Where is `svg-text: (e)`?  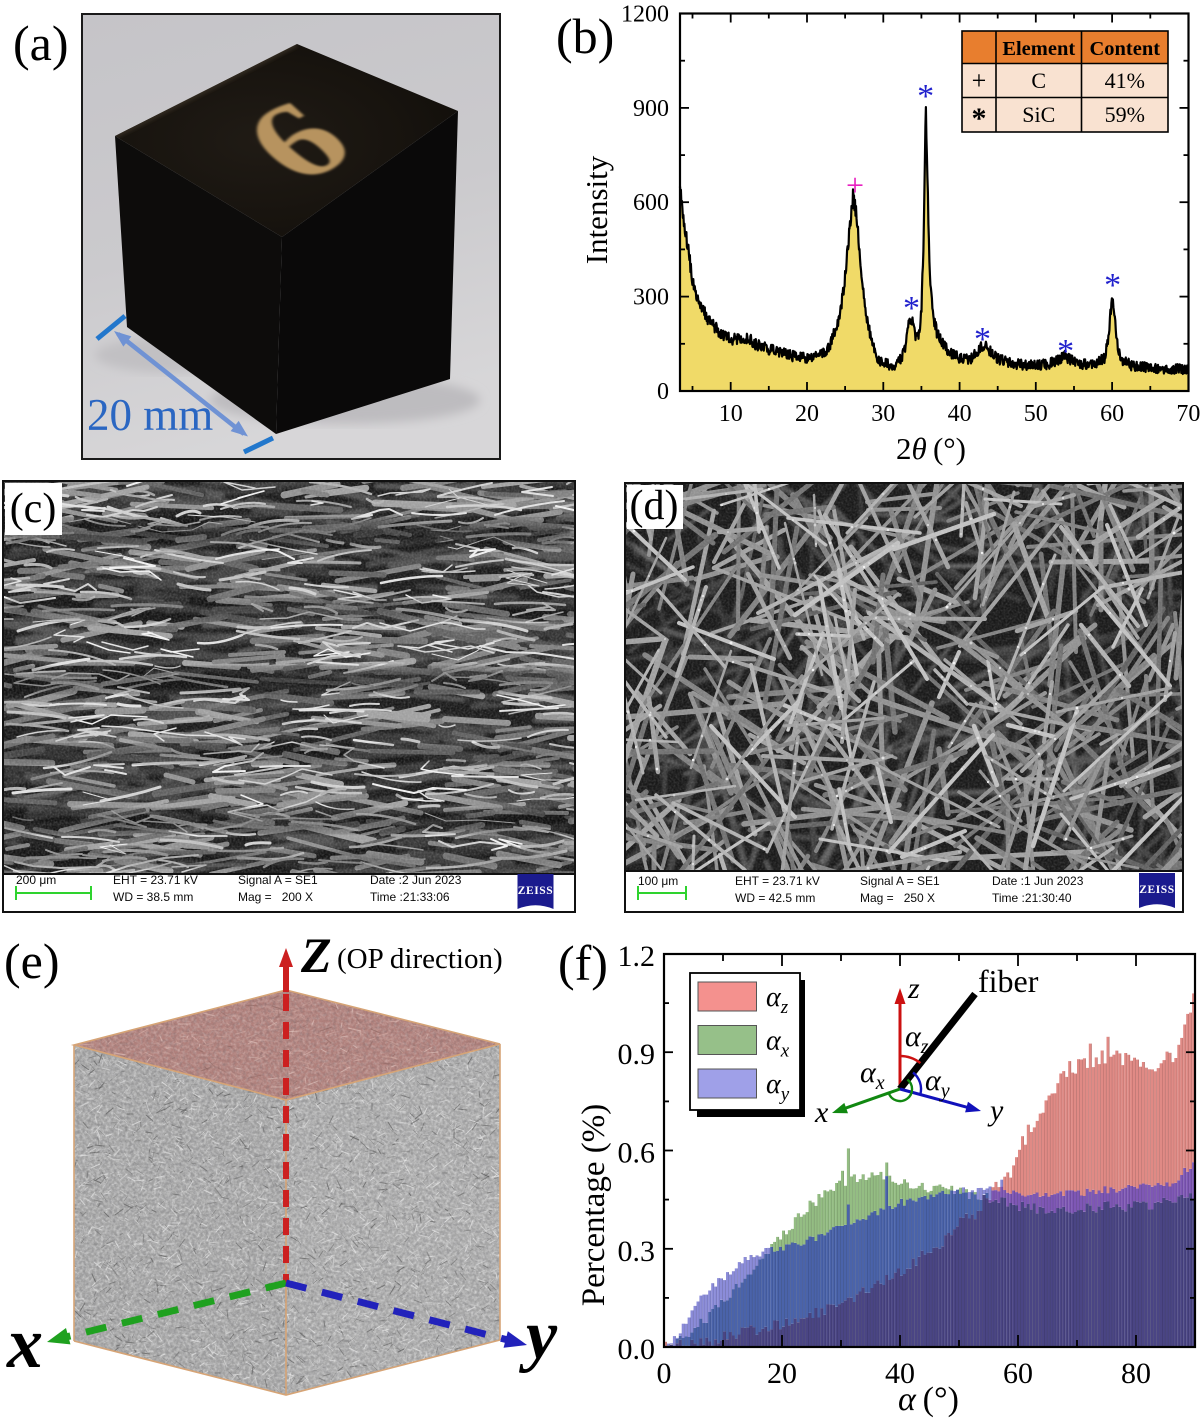
svg-text: (e) is located at coordinates (32, 961).